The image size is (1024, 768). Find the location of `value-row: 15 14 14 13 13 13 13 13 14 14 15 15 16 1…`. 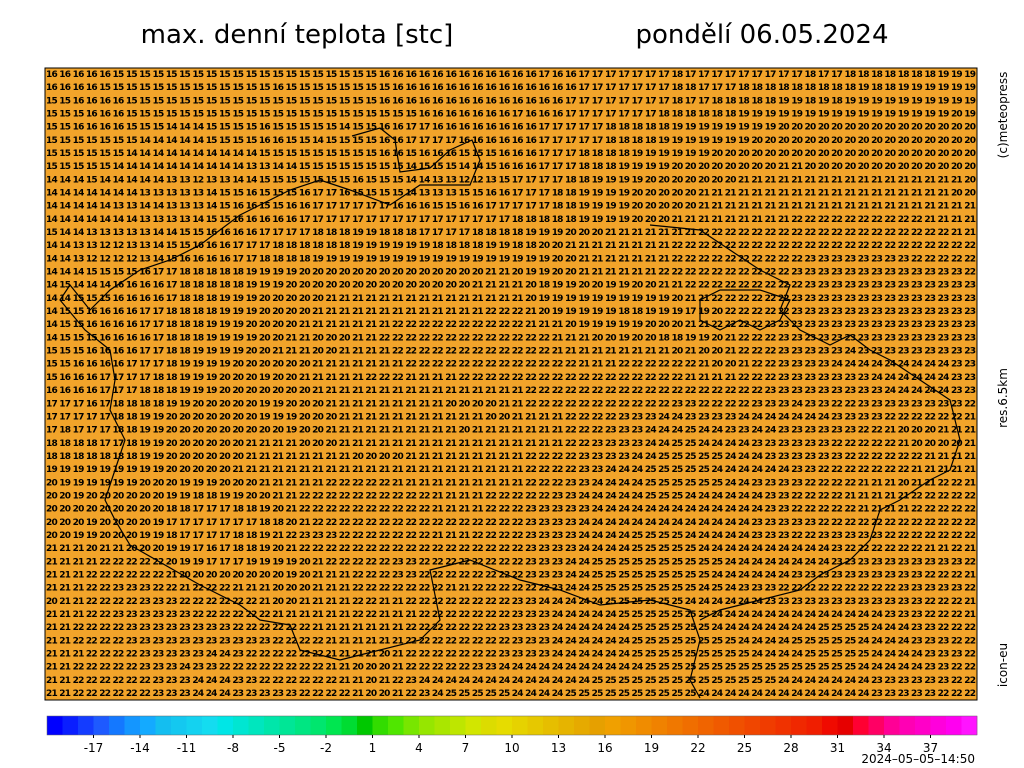

value-row: 15 14 14 13 13 13 13 13 14 14 15 15 16 1… is located at coordinates (511, 233).